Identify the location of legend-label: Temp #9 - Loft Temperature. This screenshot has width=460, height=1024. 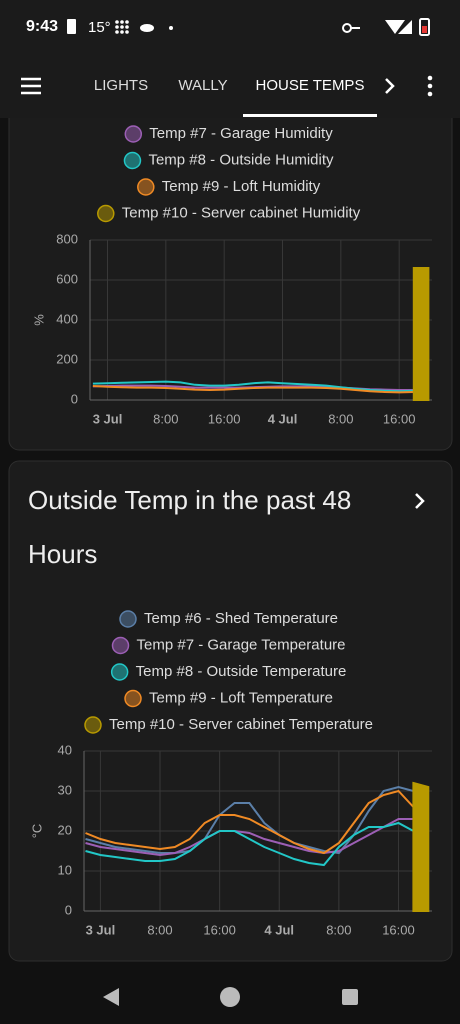
(241, 697).